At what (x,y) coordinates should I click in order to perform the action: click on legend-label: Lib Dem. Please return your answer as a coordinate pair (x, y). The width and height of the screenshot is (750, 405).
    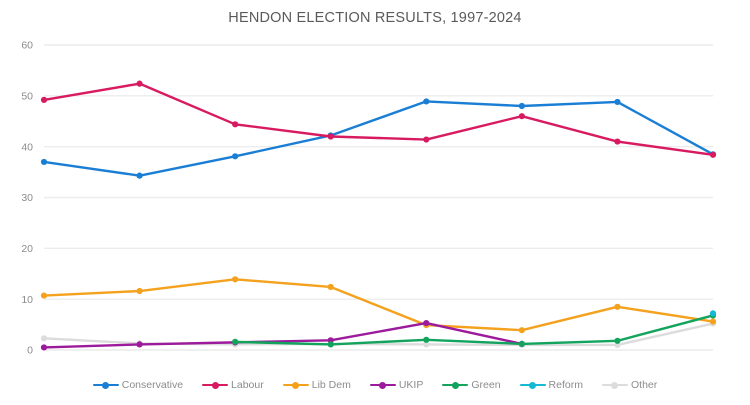
    Looking at the image, I should click on (331, 385).